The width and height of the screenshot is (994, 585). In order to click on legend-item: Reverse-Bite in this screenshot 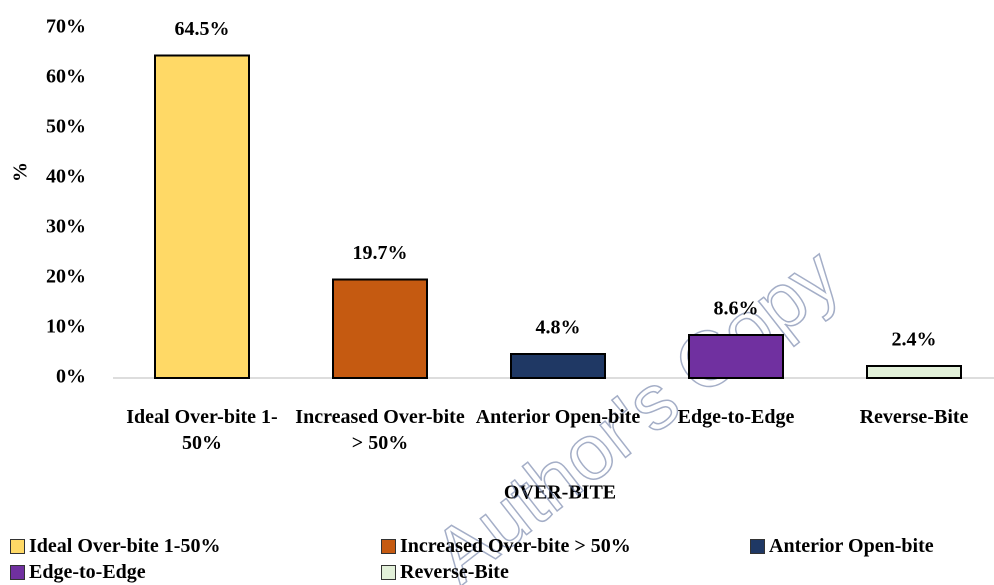, I will do `click(445, 572)`.